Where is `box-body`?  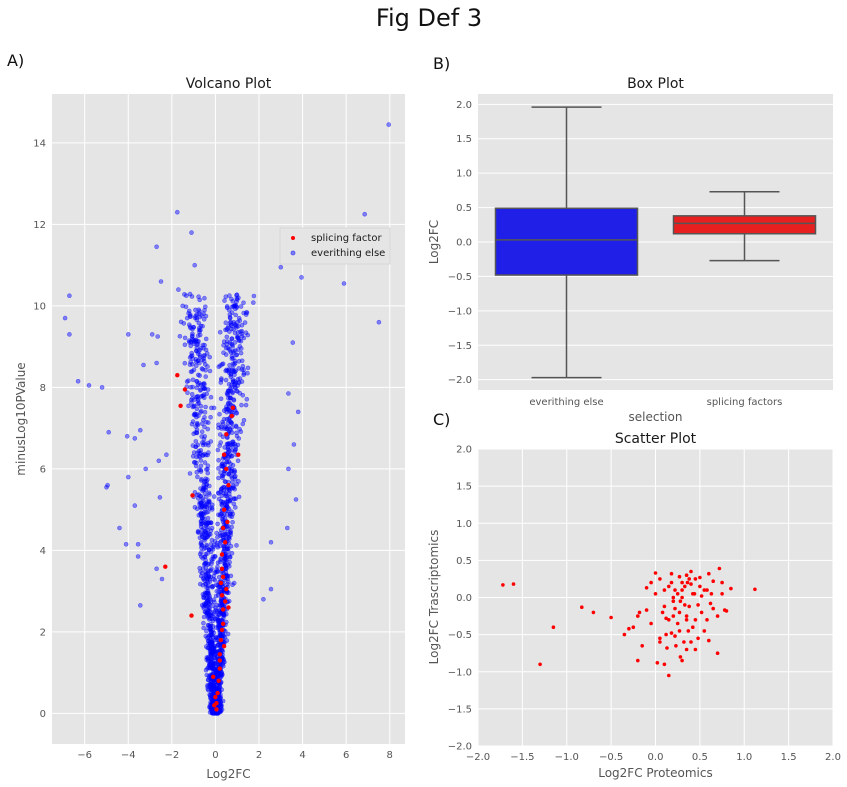
box-body is located at coordinates (744, 225).